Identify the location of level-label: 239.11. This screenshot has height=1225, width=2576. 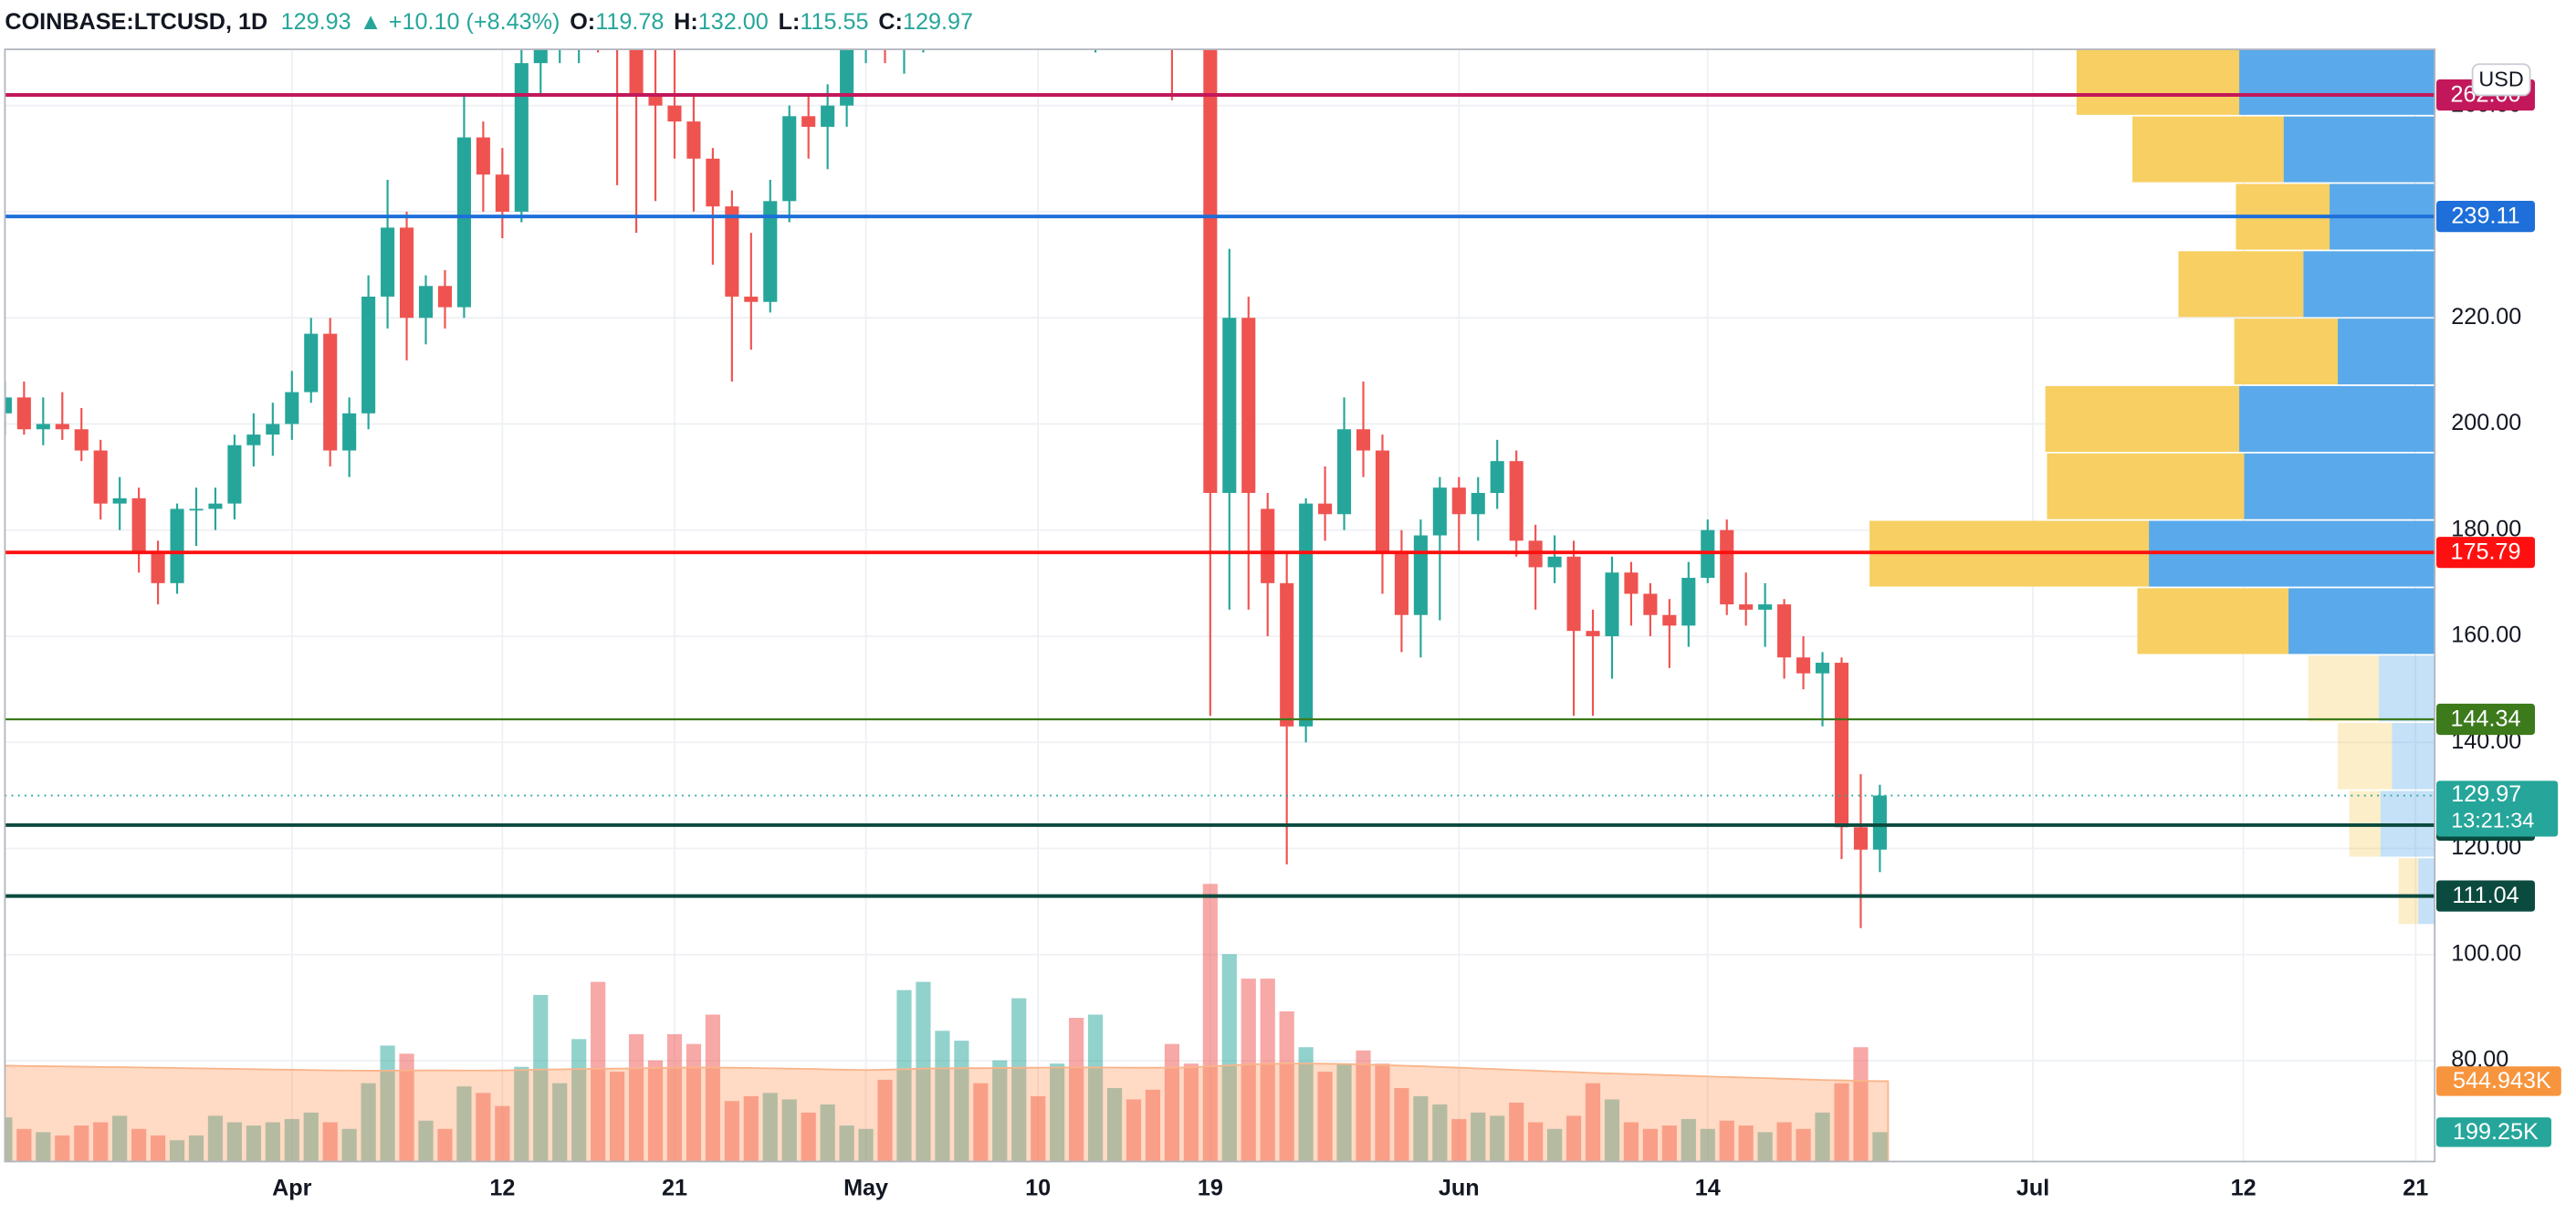
(2485, 216).